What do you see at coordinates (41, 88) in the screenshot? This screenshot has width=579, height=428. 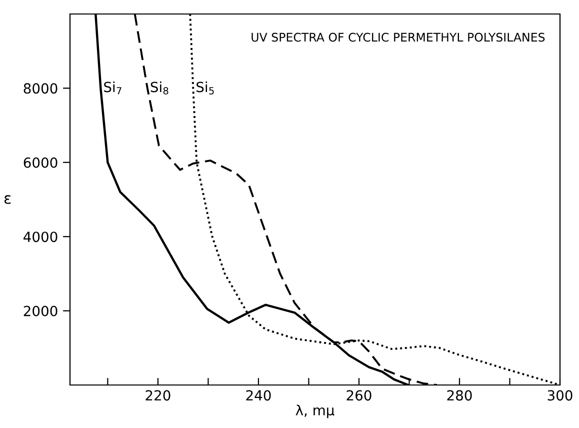 I see `y-tick-label: 8000` at bounding box center [41, 88].